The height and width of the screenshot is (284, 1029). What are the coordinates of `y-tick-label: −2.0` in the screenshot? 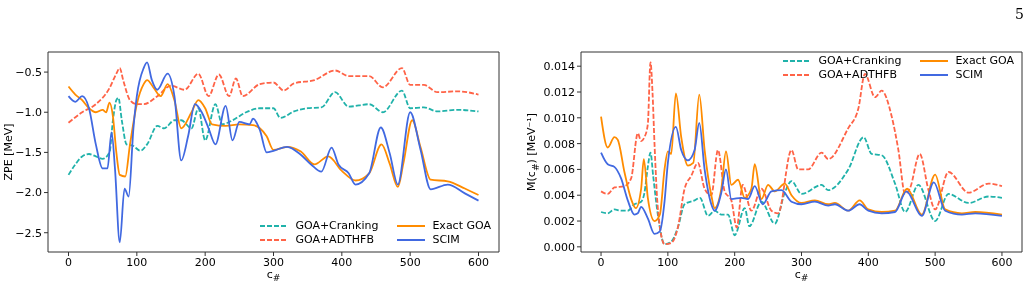 It's located at (28, 193).